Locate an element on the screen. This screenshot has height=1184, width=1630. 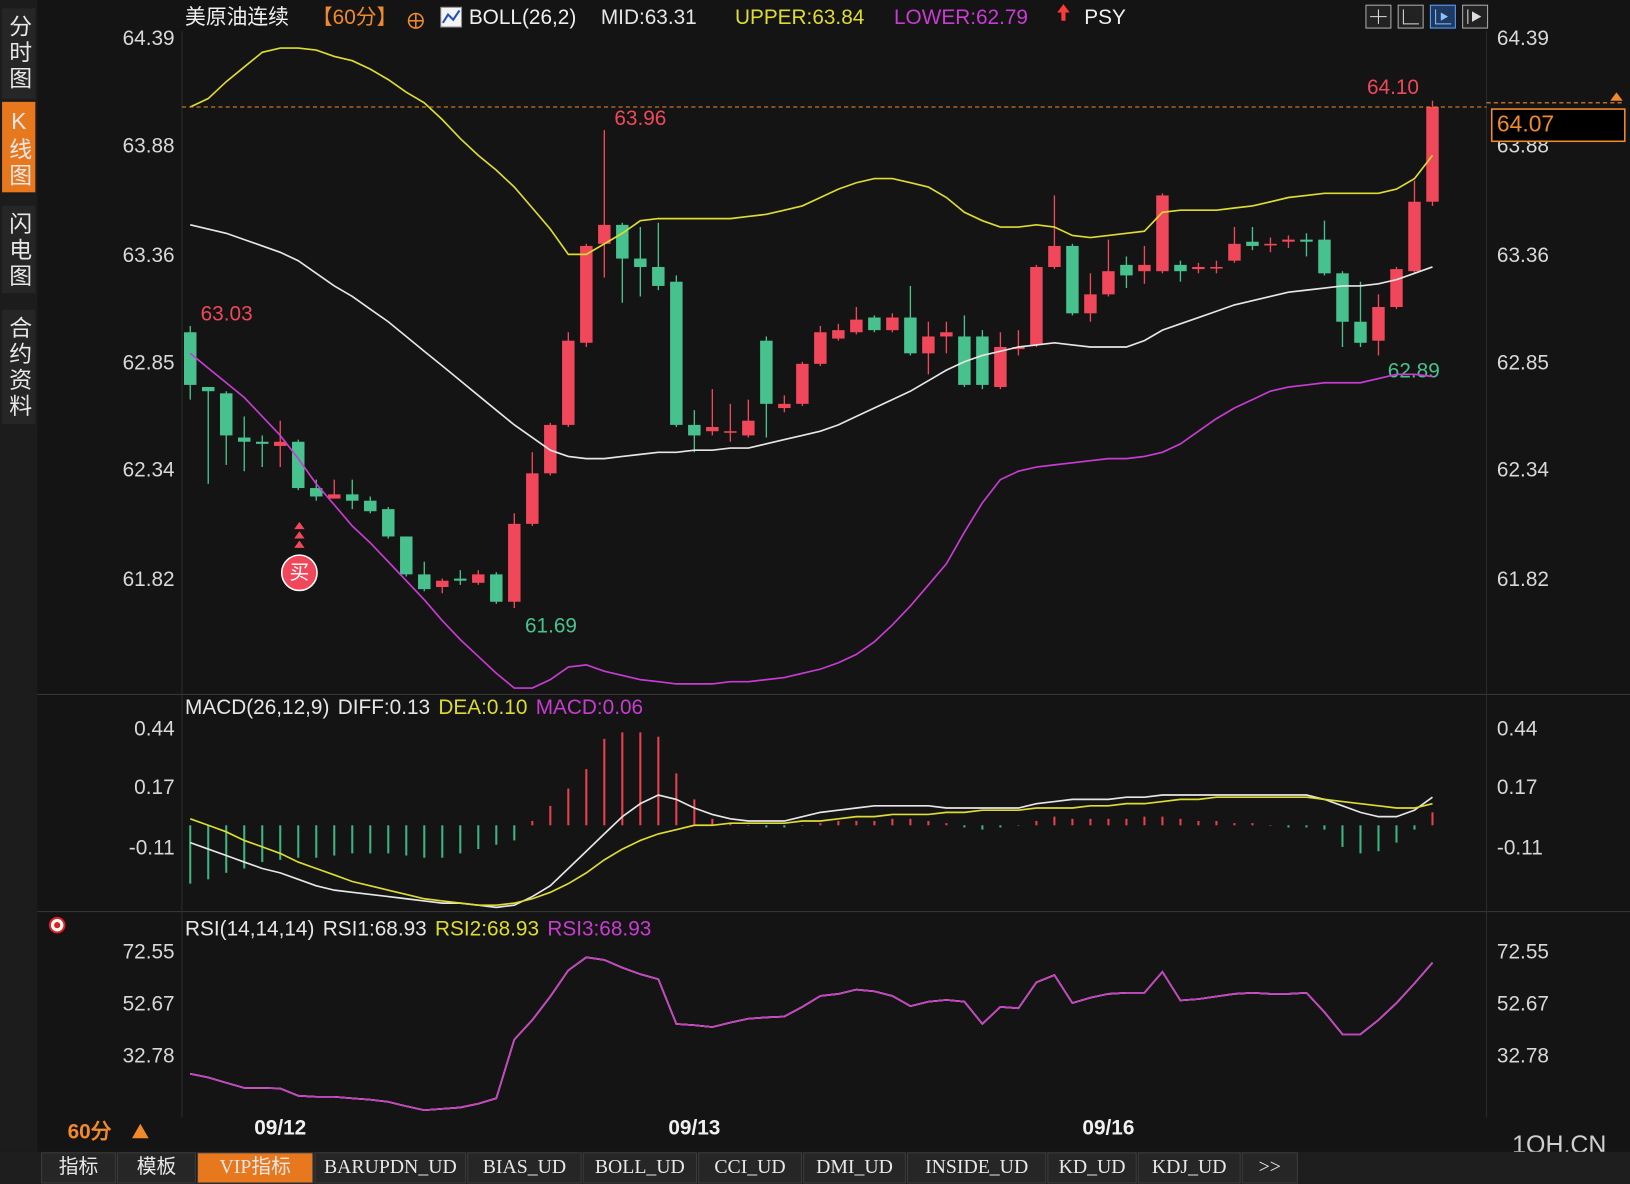
indicator is located at coordinates (811, 820).